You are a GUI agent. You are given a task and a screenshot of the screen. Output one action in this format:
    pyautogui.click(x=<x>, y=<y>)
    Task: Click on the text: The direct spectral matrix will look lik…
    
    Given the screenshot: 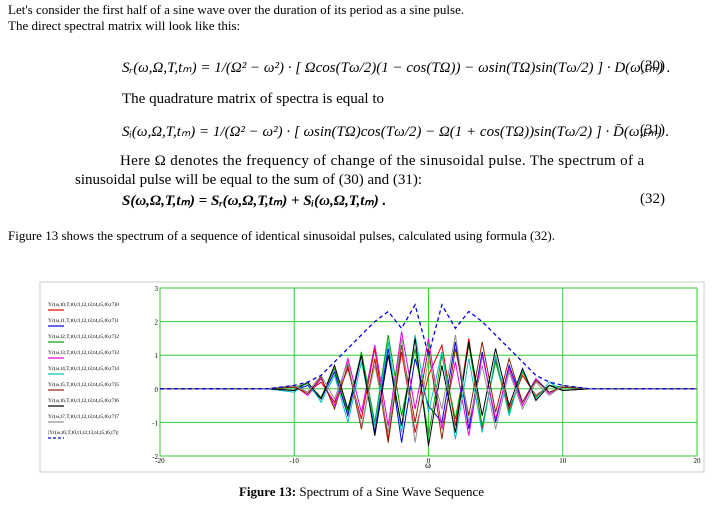 What is the action you would take?
    pyautogui.click(x=124, y=25)
    